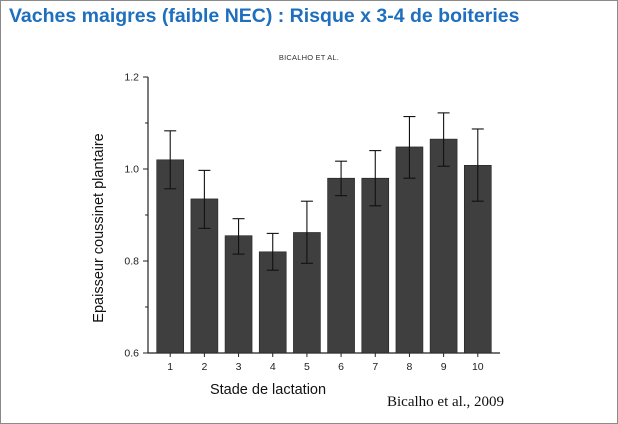 The image size is (618, 424). What do you see at coordinates (131, 170) in the screenshot?
I see `y-tick-label: 1.0` at bounding box center [131, 170].